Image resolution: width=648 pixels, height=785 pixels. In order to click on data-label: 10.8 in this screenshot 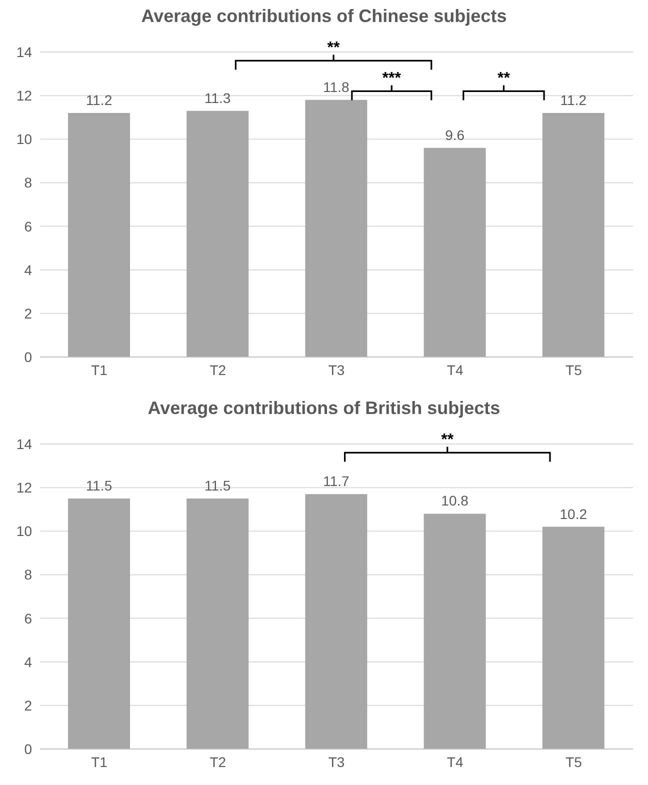, I will do `click(455, 500)`.